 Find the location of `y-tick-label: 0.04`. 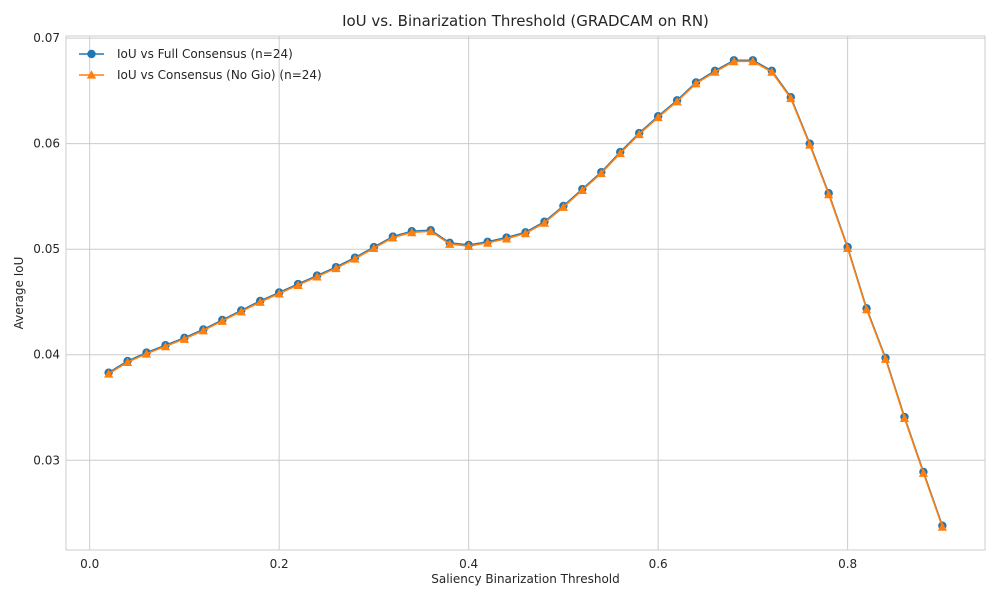

y-tick-label: 0.04 is located at coordinates (46, 355).